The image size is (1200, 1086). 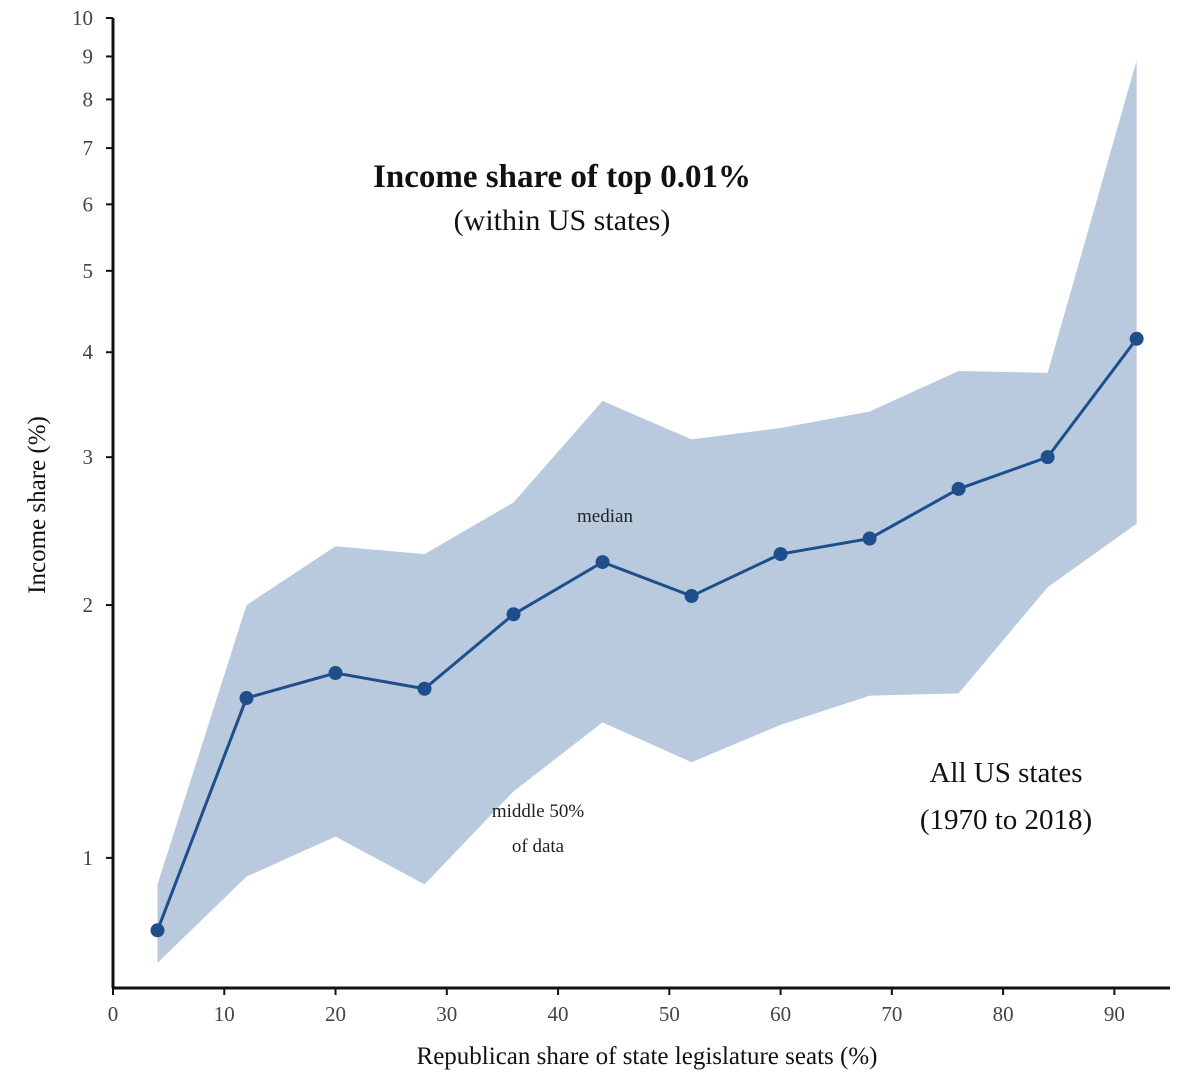 What do you see at coordinates (558, 1014) in the screenshot?
I see `x-tick-label: 40` at bounding box center [558, 1014].